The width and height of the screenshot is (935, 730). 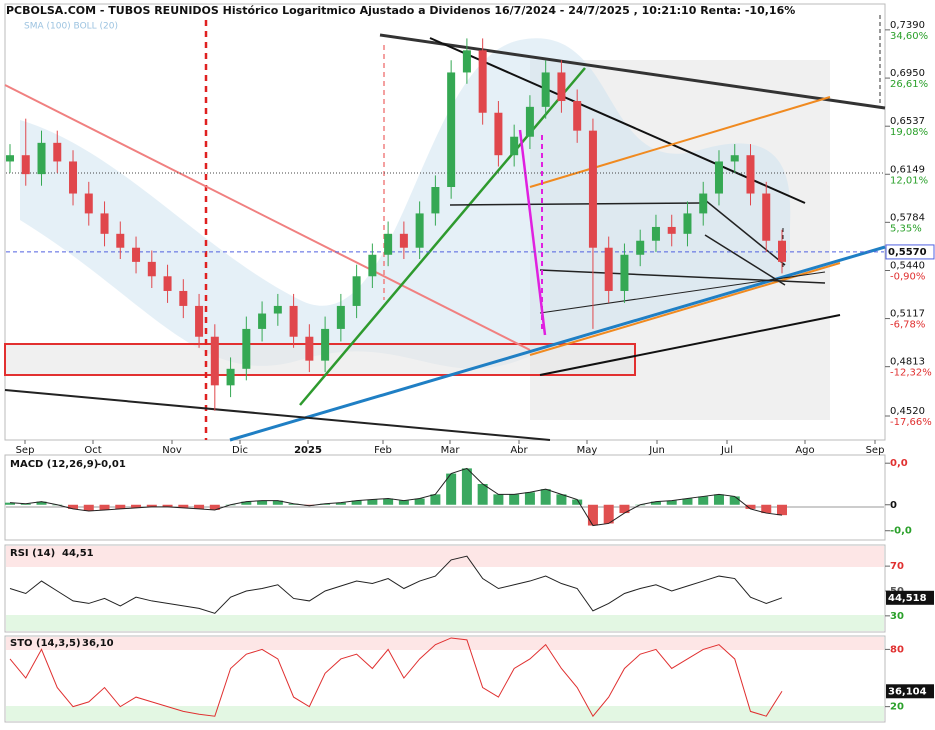 What do you see at coordinates (308, 450) in the screenshot?
I see `x-tick-label: 2025` at bounding box center [308, 450].